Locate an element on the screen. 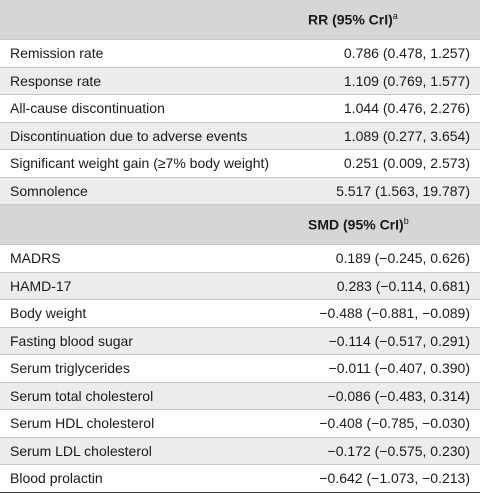 This screenshot has height=493, width=480. header-cell: SMD (95% CrI)b is located at coordinates (388, 224).